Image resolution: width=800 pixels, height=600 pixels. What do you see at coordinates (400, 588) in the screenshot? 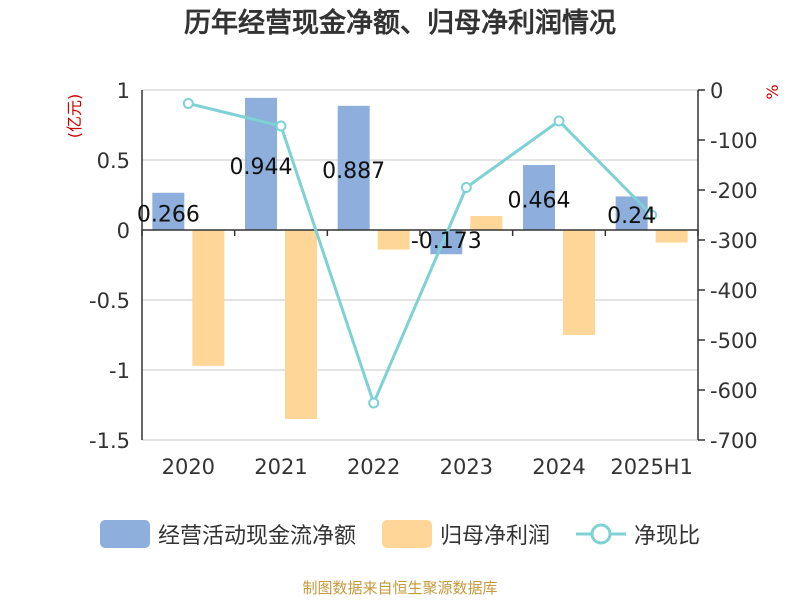
I see `source-note: 制图数据来自恒生聚源数据库` at bounding box center [400, 588].